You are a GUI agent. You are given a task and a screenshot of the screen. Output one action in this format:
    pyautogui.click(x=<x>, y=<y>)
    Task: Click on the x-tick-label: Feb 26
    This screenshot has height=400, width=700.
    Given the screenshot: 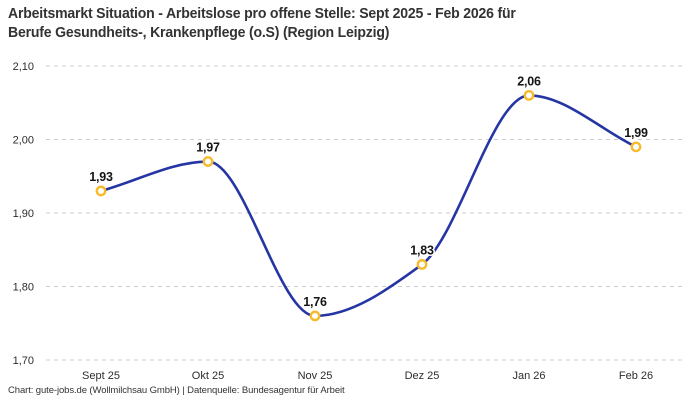 What is the action you would take?
    pyautogui.click(x=636, y=376)
    